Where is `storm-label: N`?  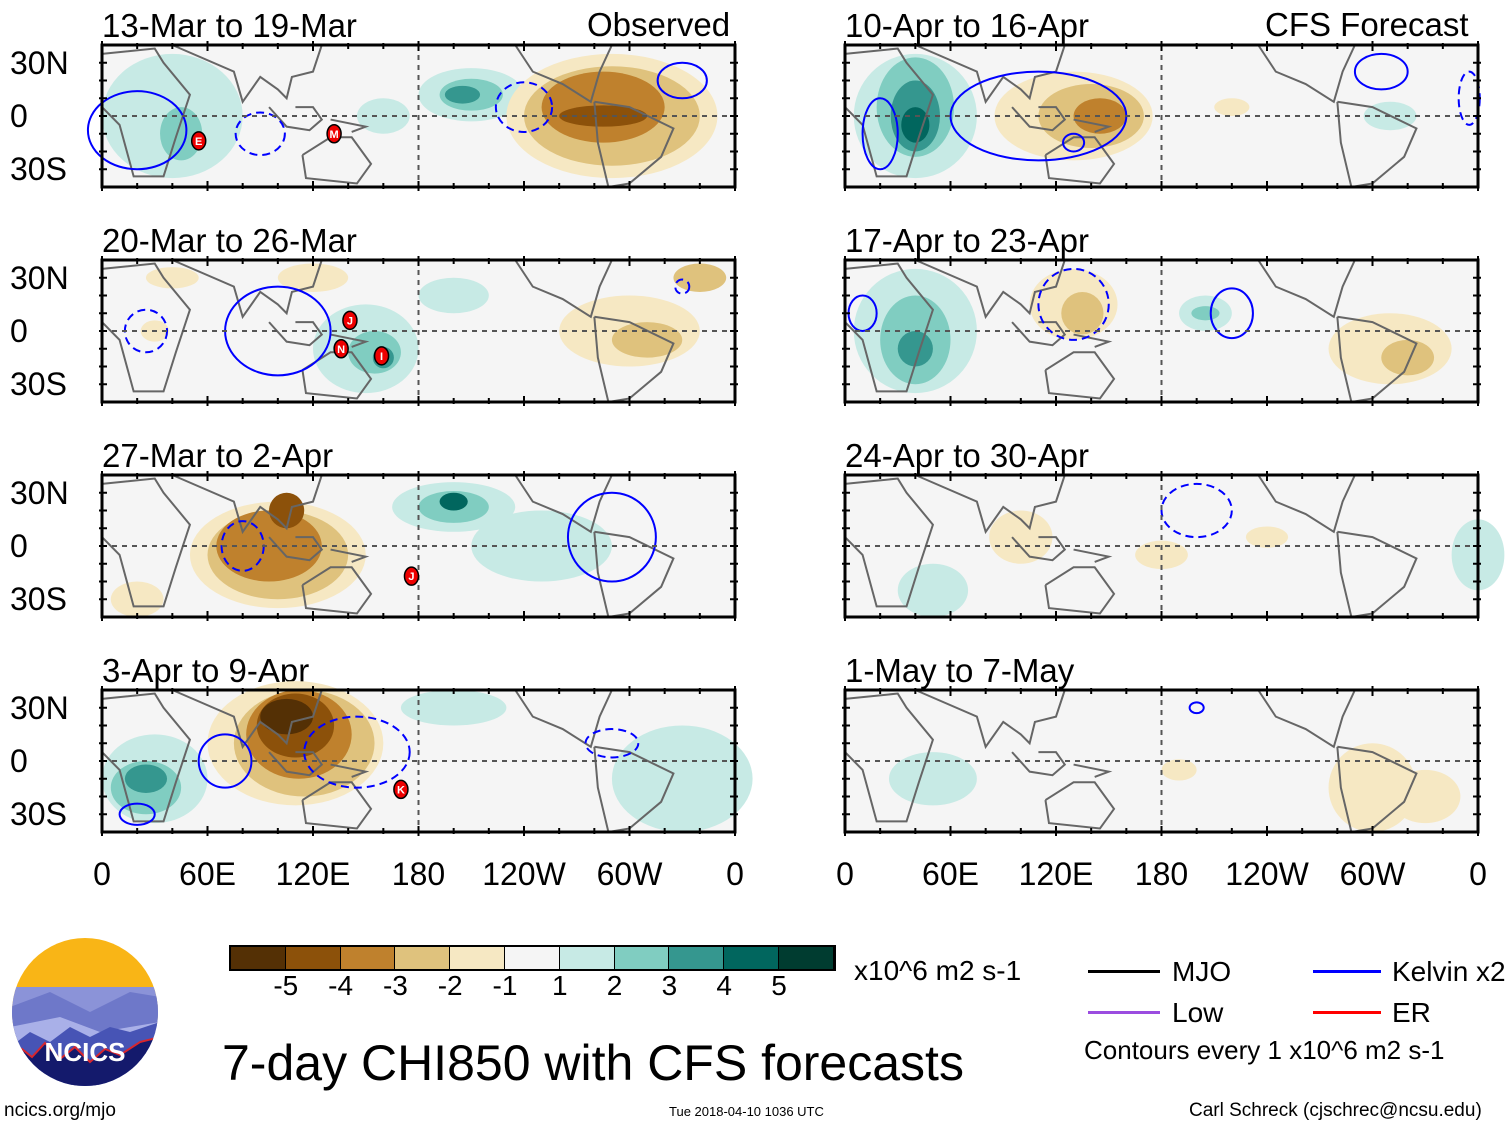
storm-label: N is located at coordinates (341, 350).